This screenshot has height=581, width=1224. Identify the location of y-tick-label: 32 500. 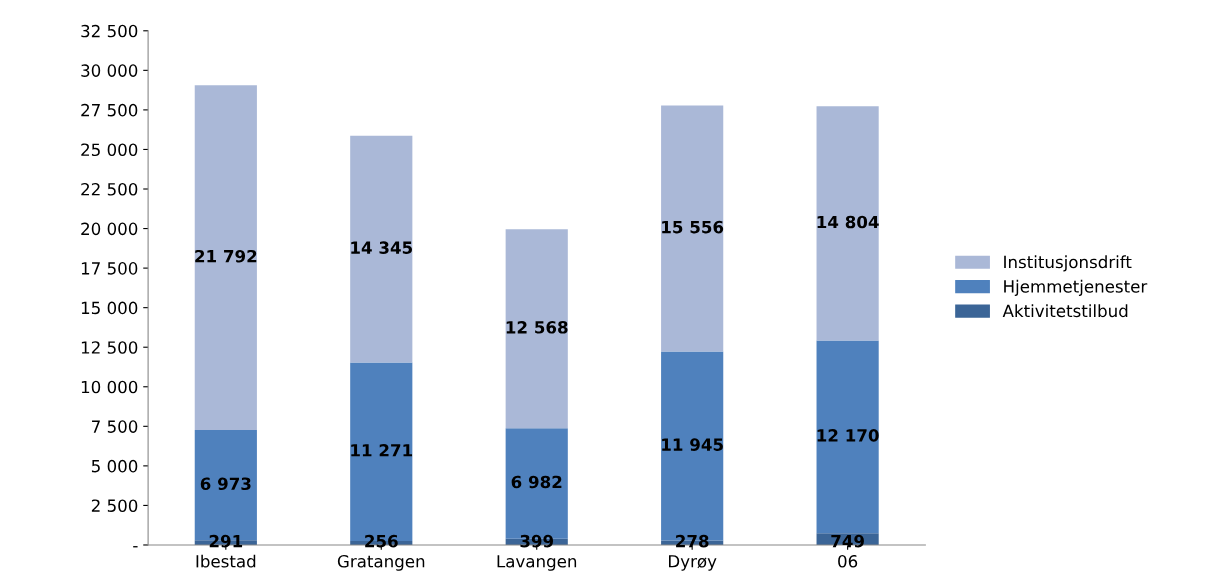
(109, 31).